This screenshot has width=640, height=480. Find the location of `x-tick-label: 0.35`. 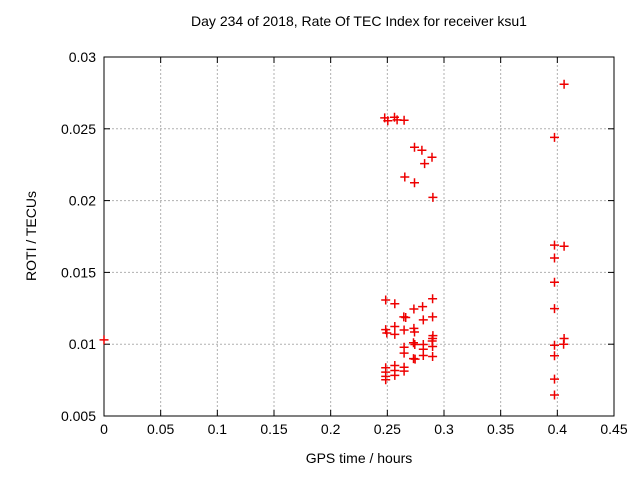

x-tick-label: 0.35 is located at coordinates (500, 429).